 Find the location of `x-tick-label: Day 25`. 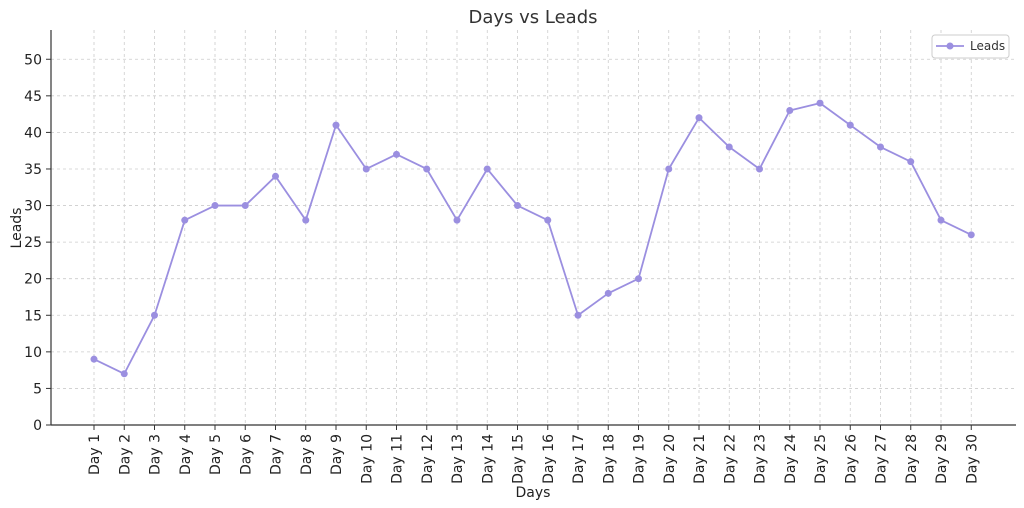

x-tick-label: Day 25 is located at coordinates (821, 459).